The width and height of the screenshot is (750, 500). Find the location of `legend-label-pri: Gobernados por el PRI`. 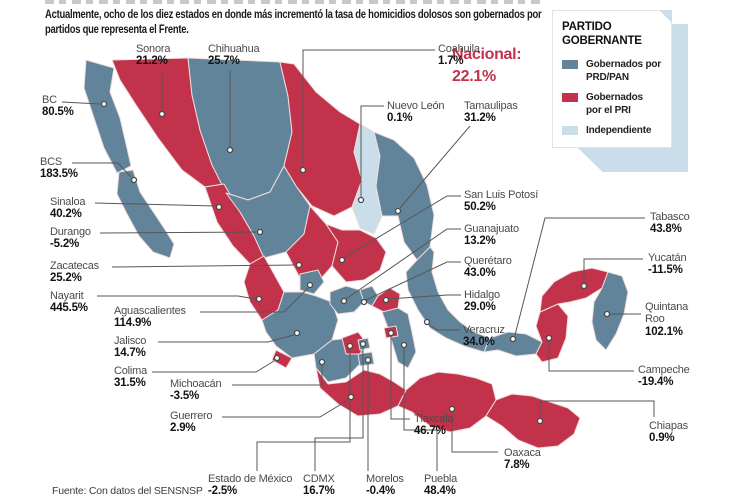

legend-label-pri: Gobernados por el PRI is located at coordinates (614, 103).